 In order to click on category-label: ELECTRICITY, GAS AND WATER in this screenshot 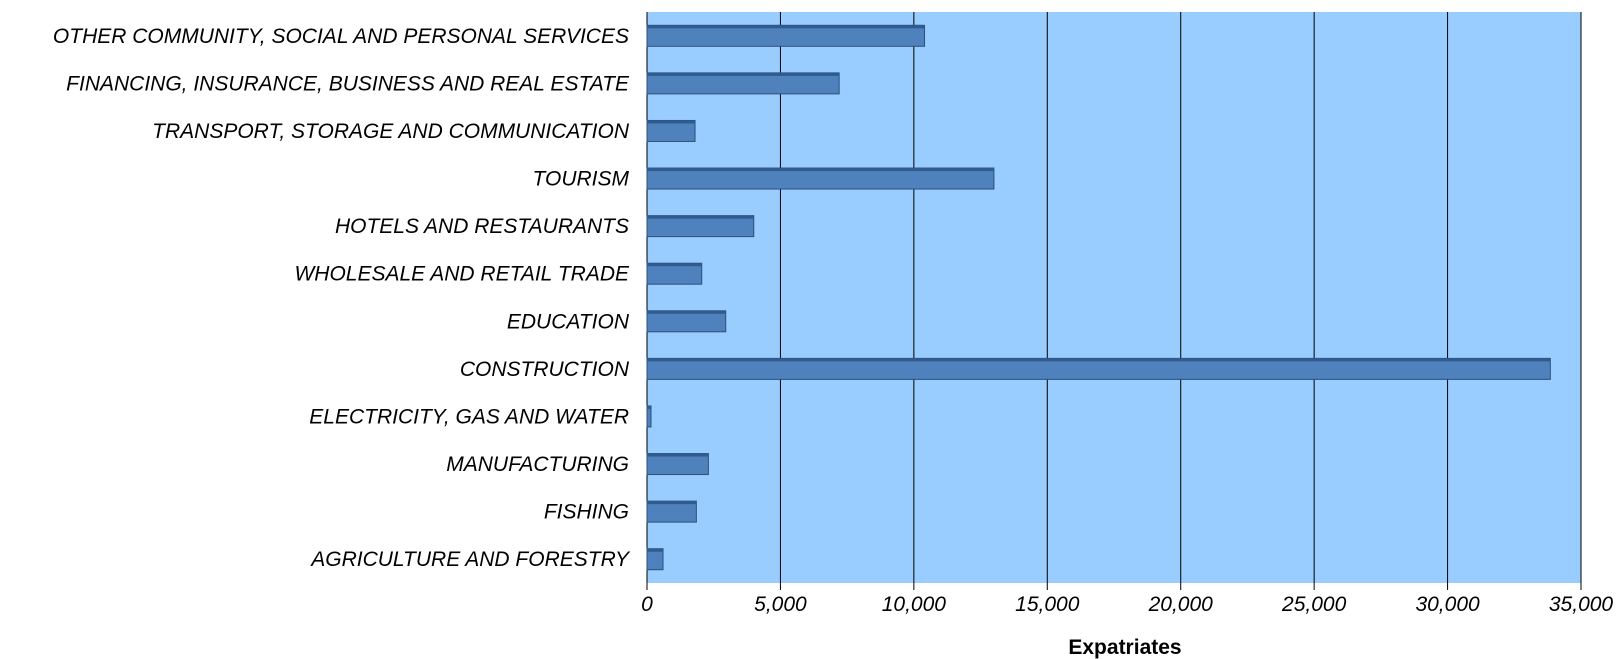, I will do `click(469, 416)`.